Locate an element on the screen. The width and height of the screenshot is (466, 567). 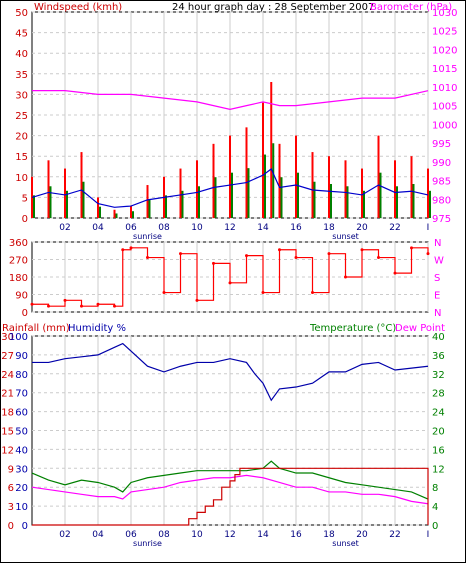
barometer-axis-tick-label: 1025 is located at coordinates (444, 32).